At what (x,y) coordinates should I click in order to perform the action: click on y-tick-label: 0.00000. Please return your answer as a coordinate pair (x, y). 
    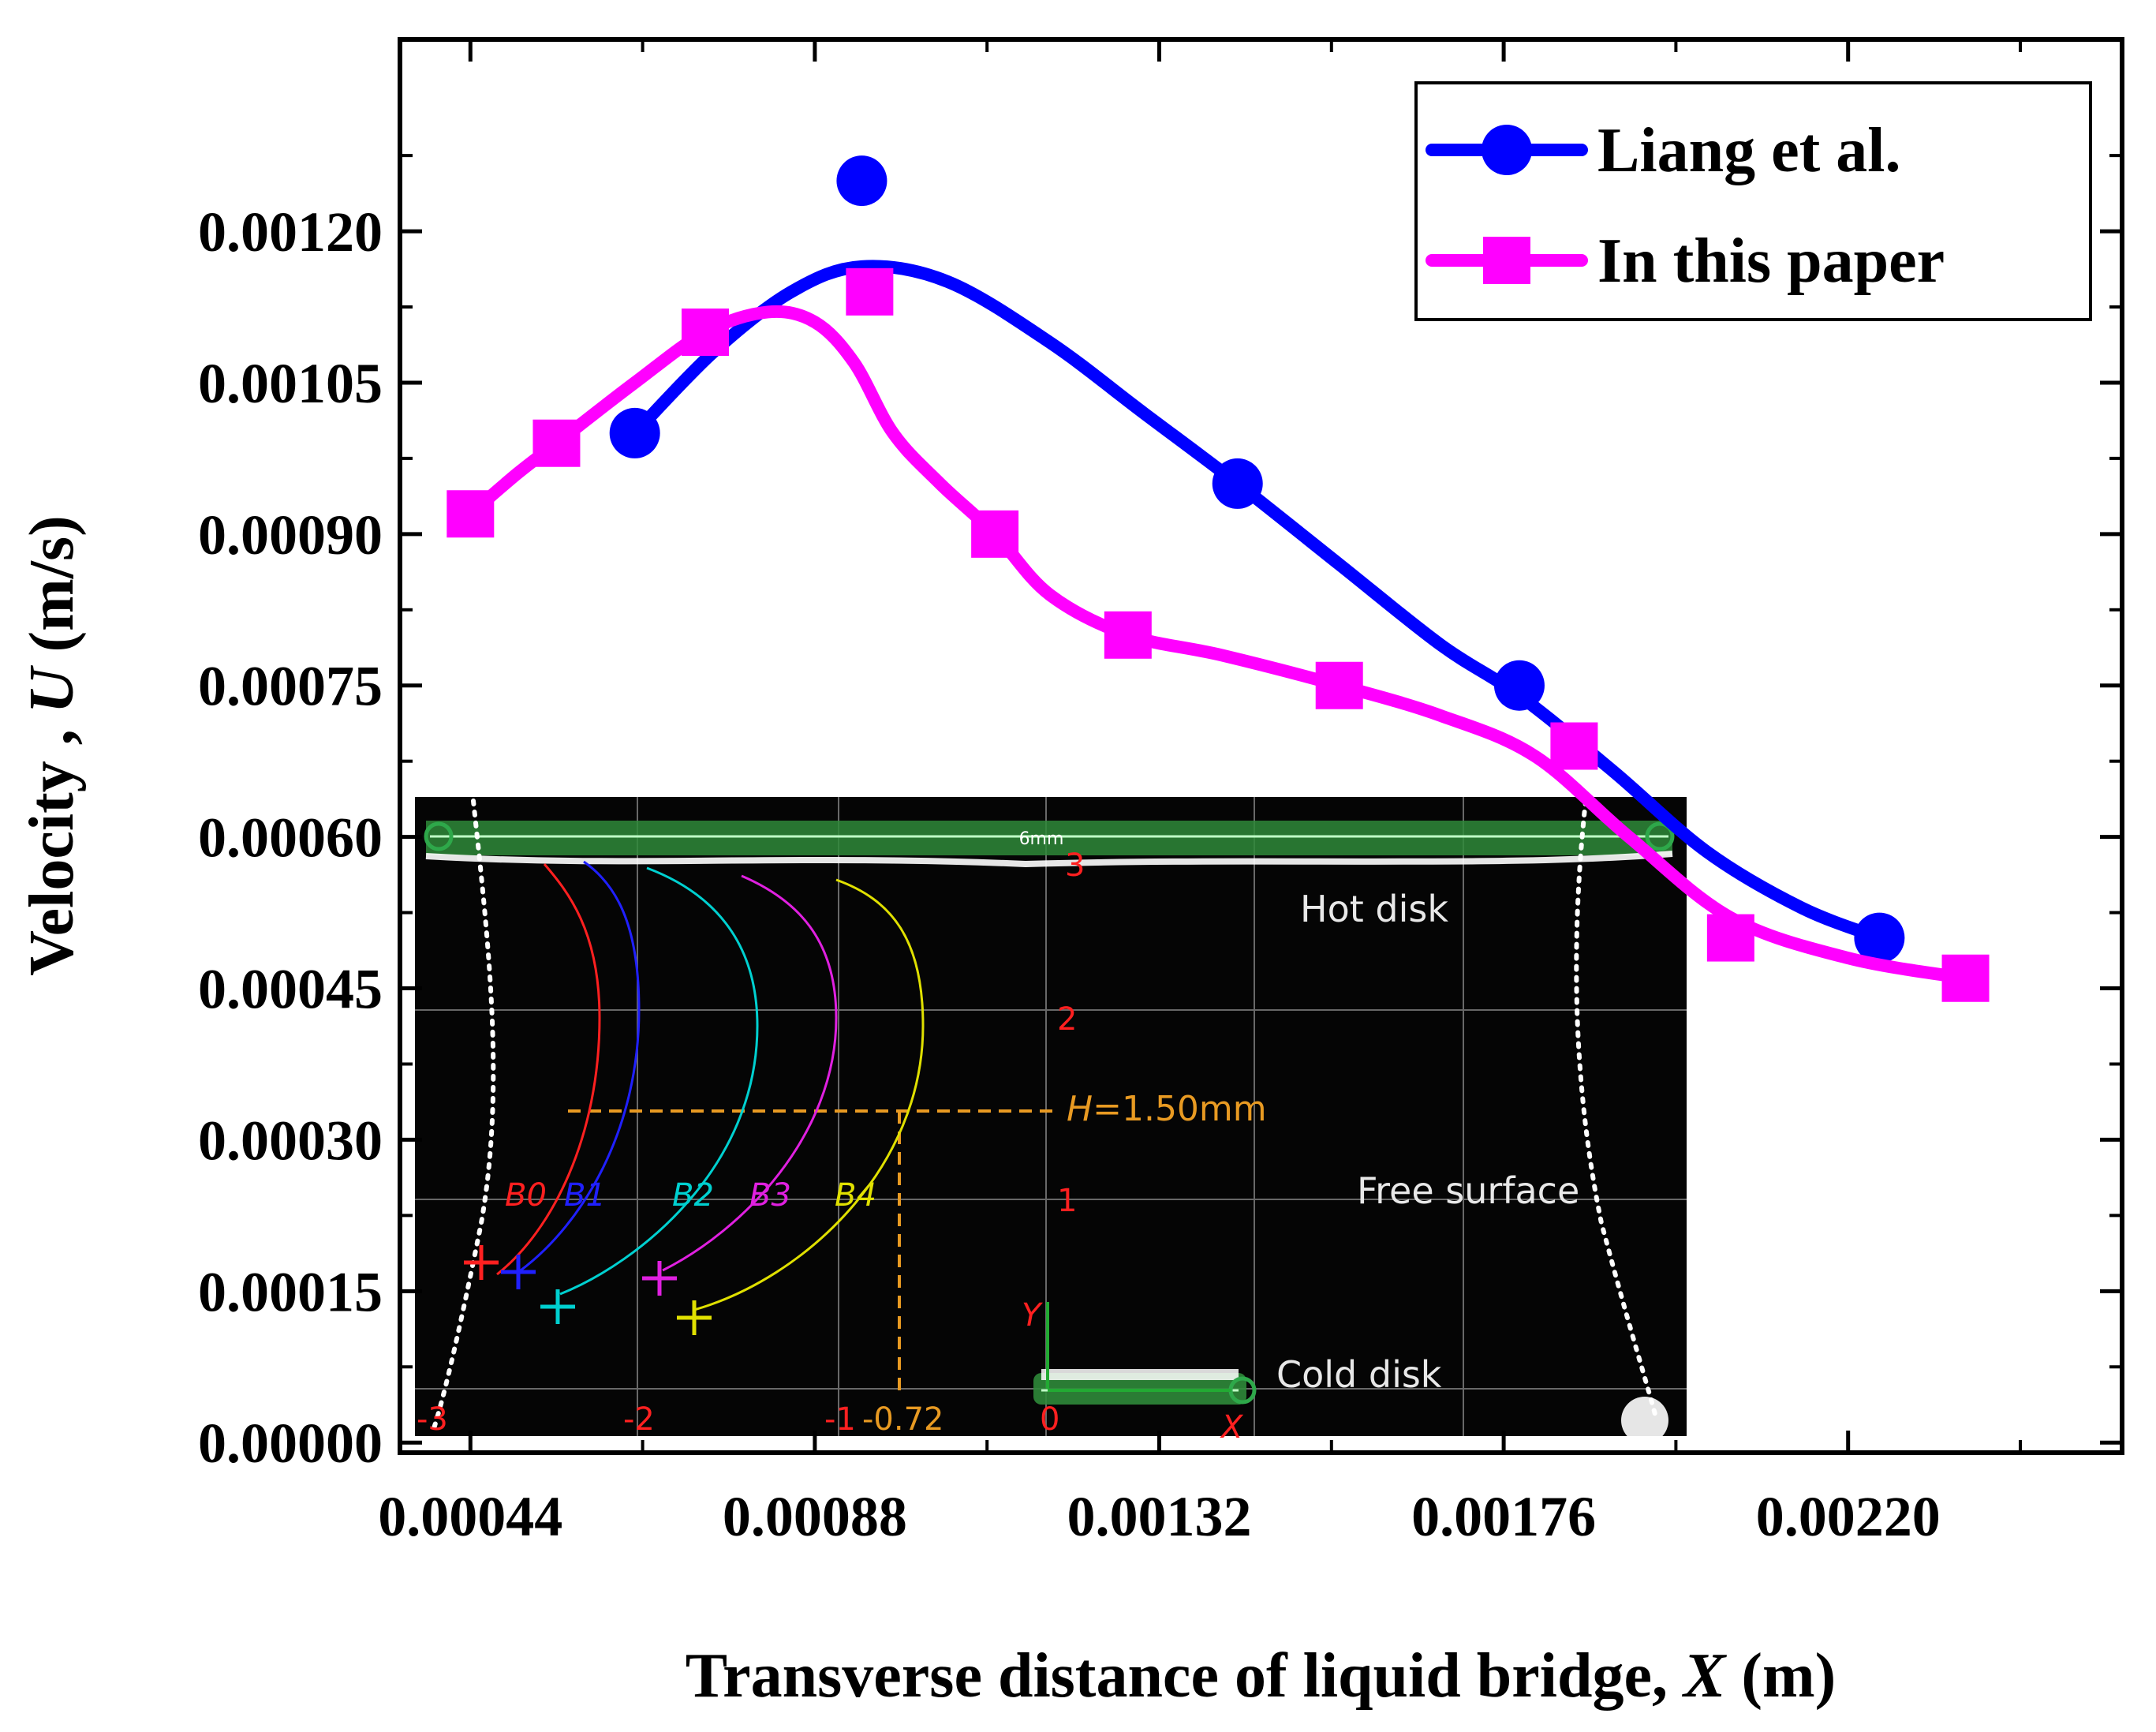
    Looking at the image, I should click on (290, 1443).